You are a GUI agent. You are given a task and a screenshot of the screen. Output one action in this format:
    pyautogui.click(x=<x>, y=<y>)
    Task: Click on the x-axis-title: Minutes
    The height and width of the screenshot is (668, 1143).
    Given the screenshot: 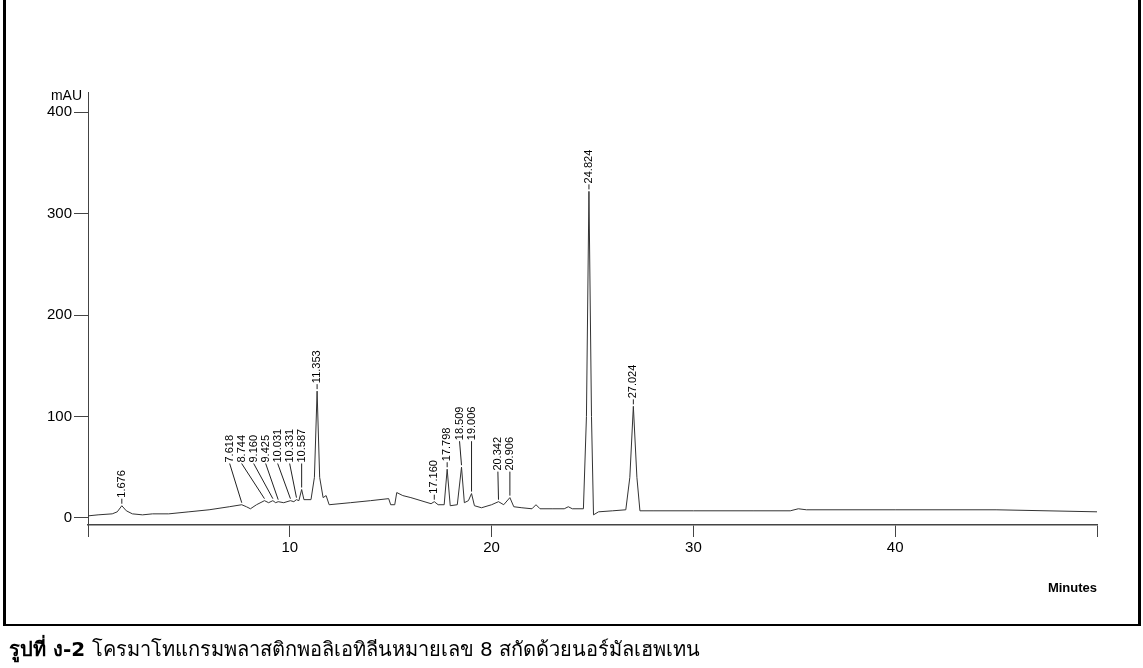 What is the action you would take?
    pyautogui.click(x=1072, y=587)
    